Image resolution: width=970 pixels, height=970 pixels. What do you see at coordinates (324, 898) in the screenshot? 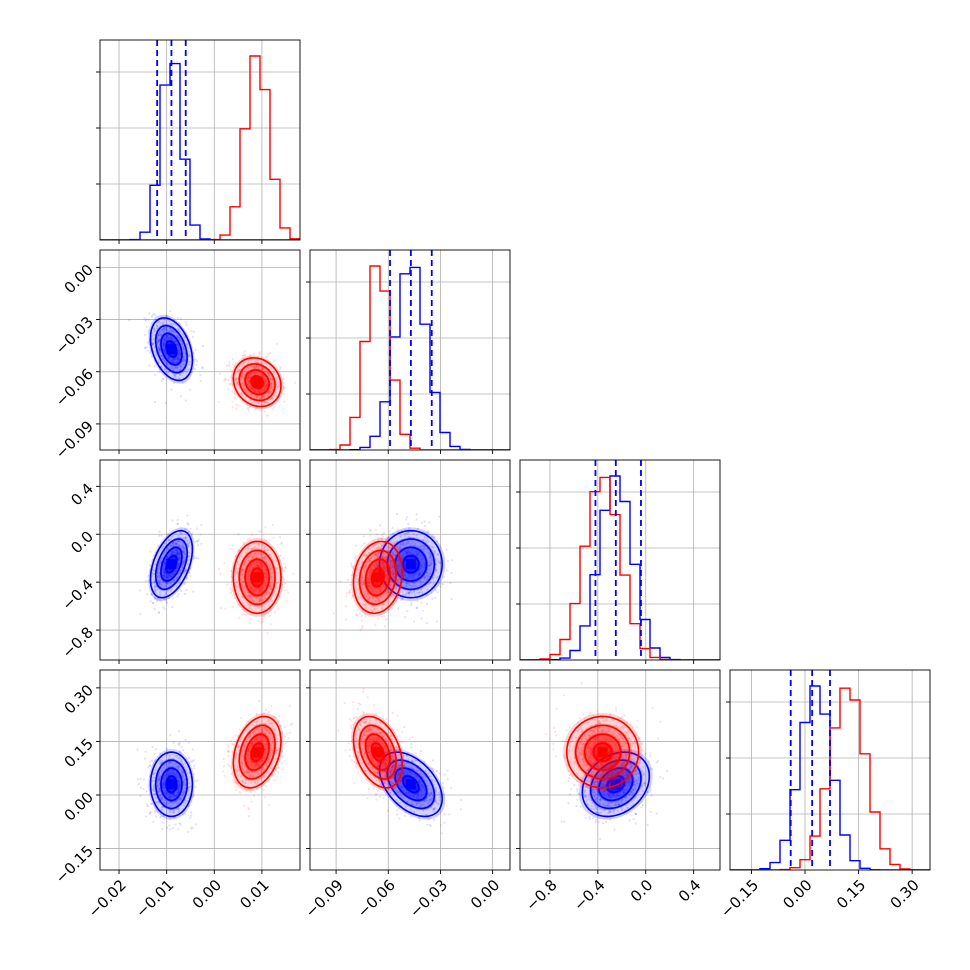
I see `x-tick-label: −0.09` at bounding box center [324, 898].